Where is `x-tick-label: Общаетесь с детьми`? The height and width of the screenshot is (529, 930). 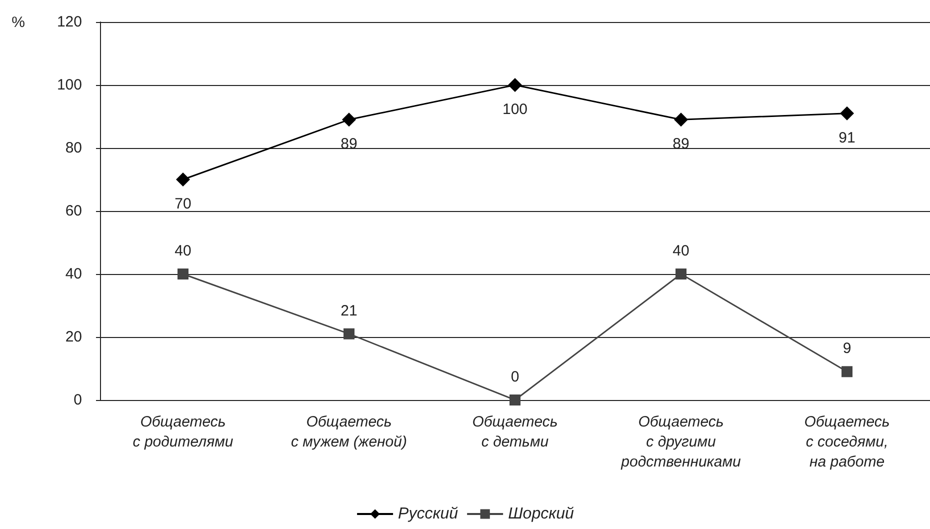
x-tick-label: Общаетесь с детьми is located at coordinates (515, 432).